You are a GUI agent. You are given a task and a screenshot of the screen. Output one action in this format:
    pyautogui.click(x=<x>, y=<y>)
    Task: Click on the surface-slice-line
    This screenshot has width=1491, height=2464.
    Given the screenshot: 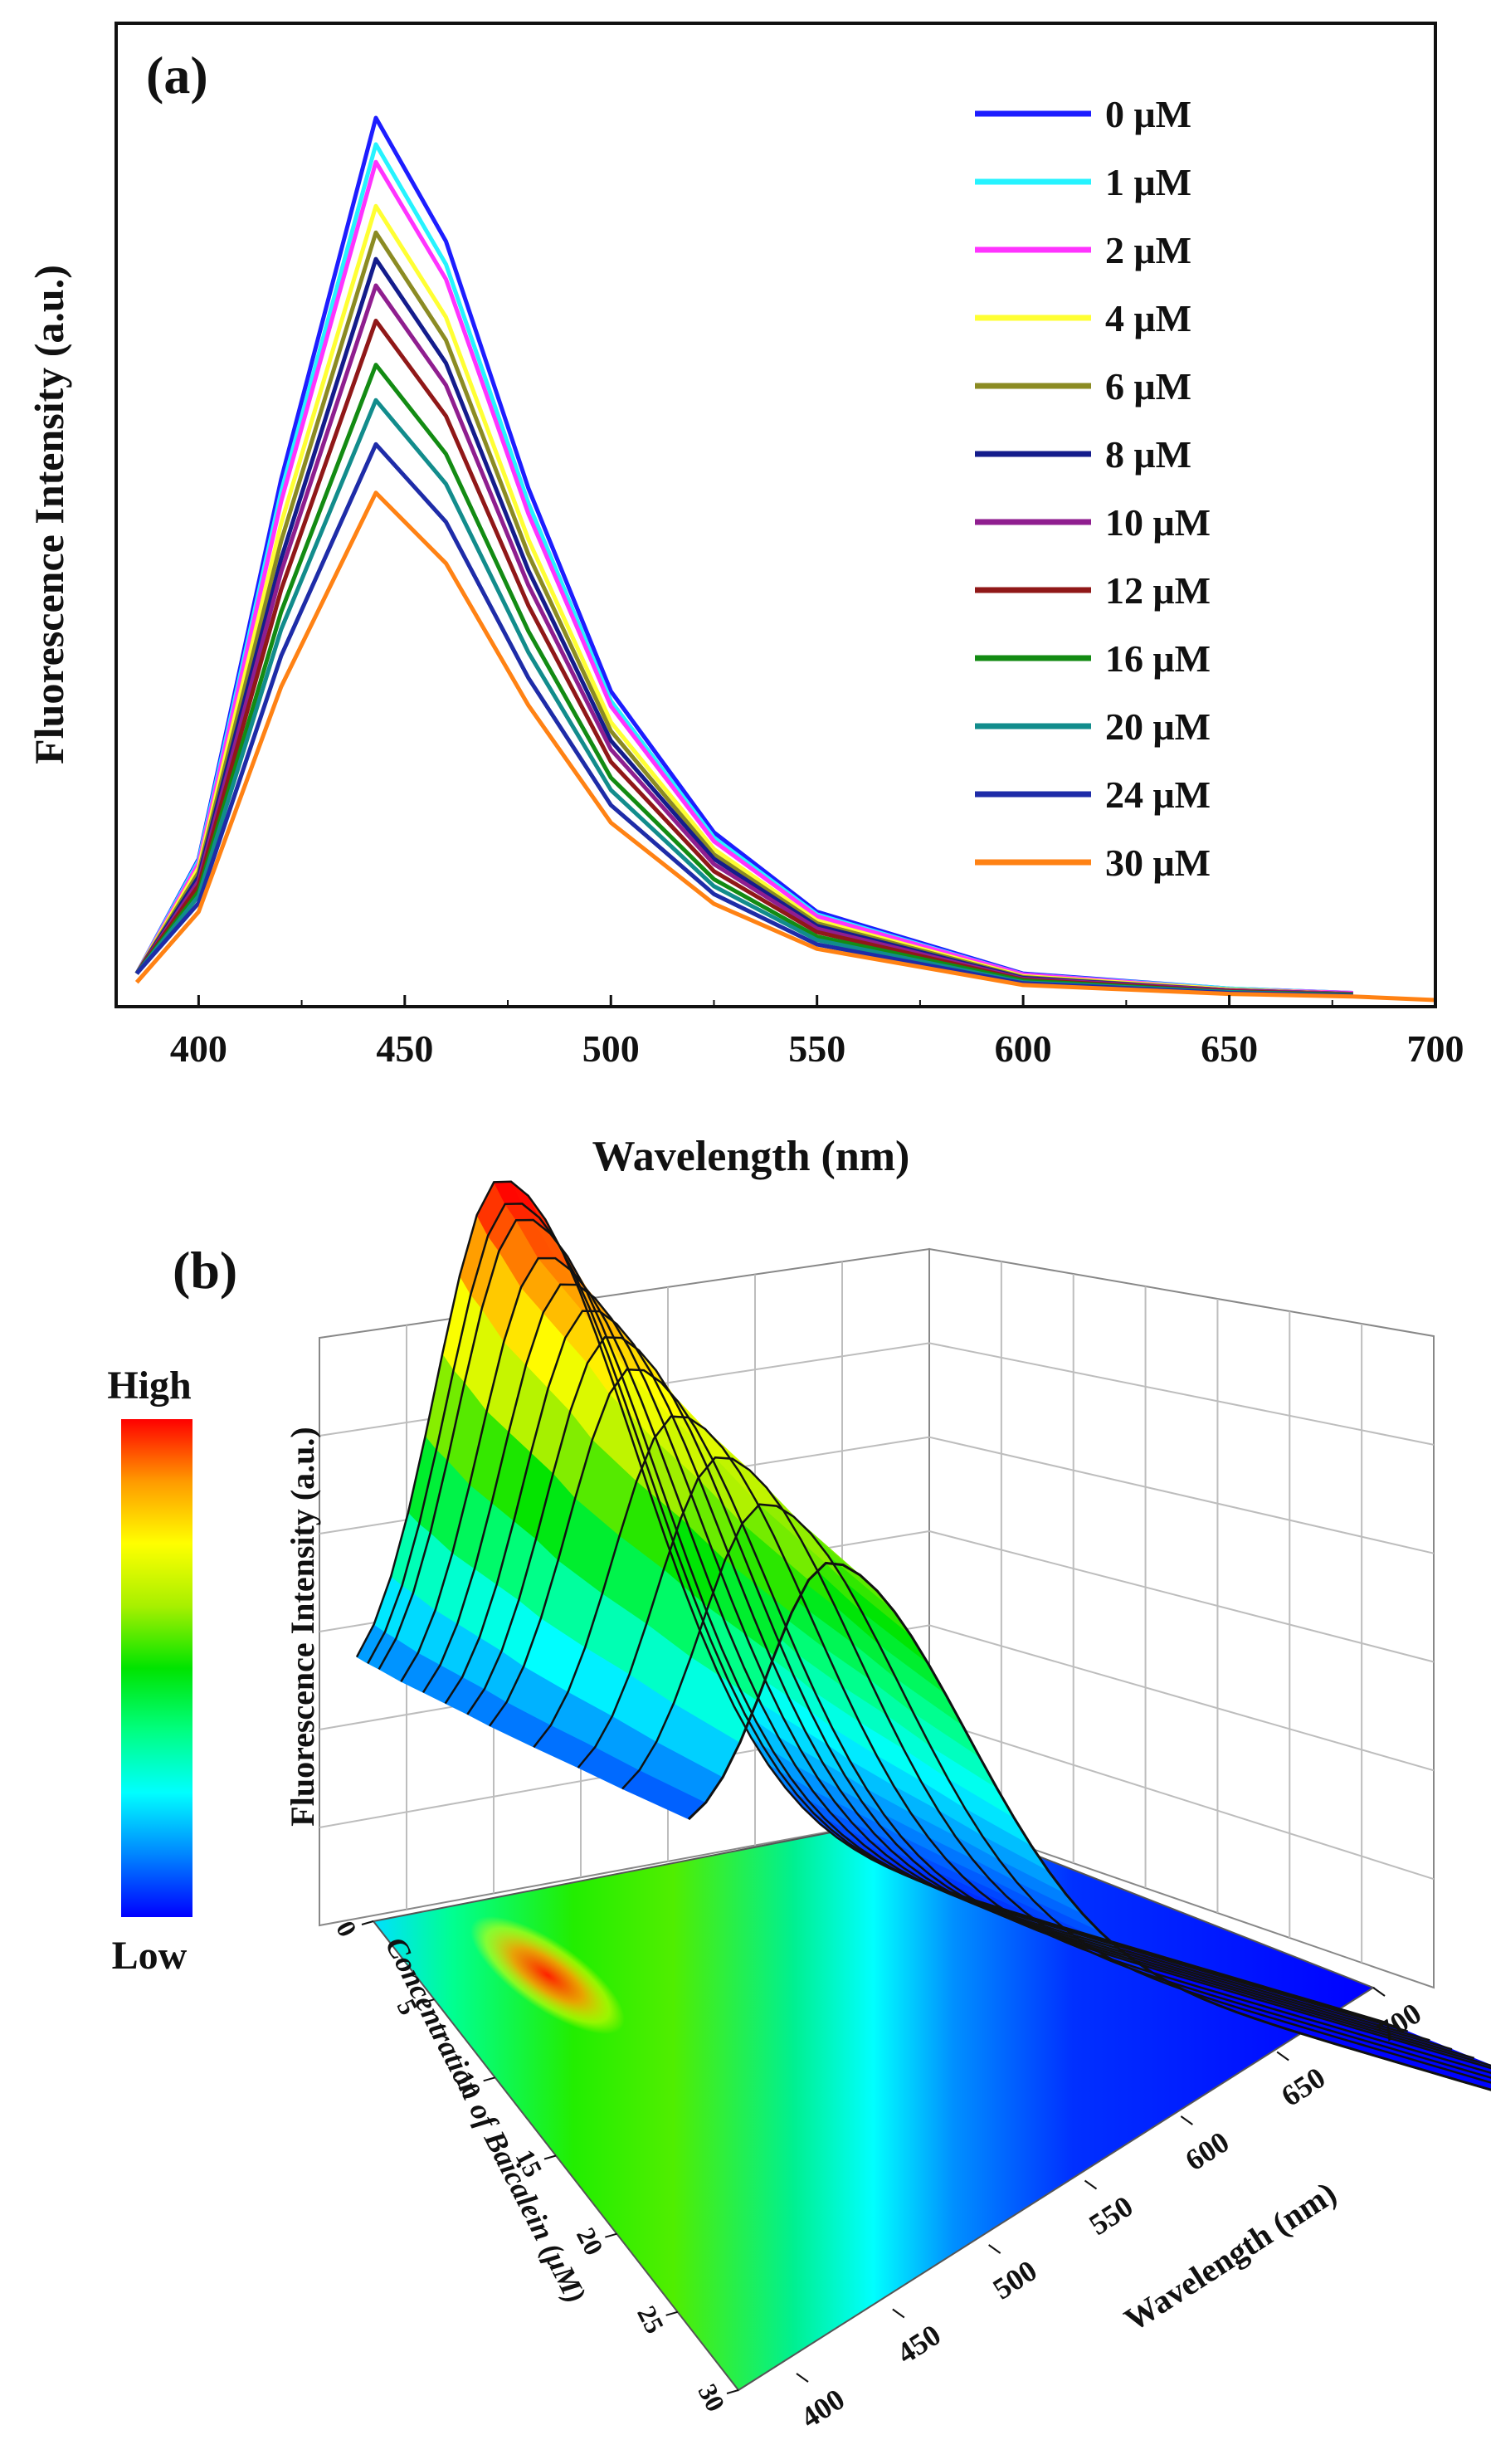 What is the action you would take?
    pyautogui.click(x=1056, y=1793)
    